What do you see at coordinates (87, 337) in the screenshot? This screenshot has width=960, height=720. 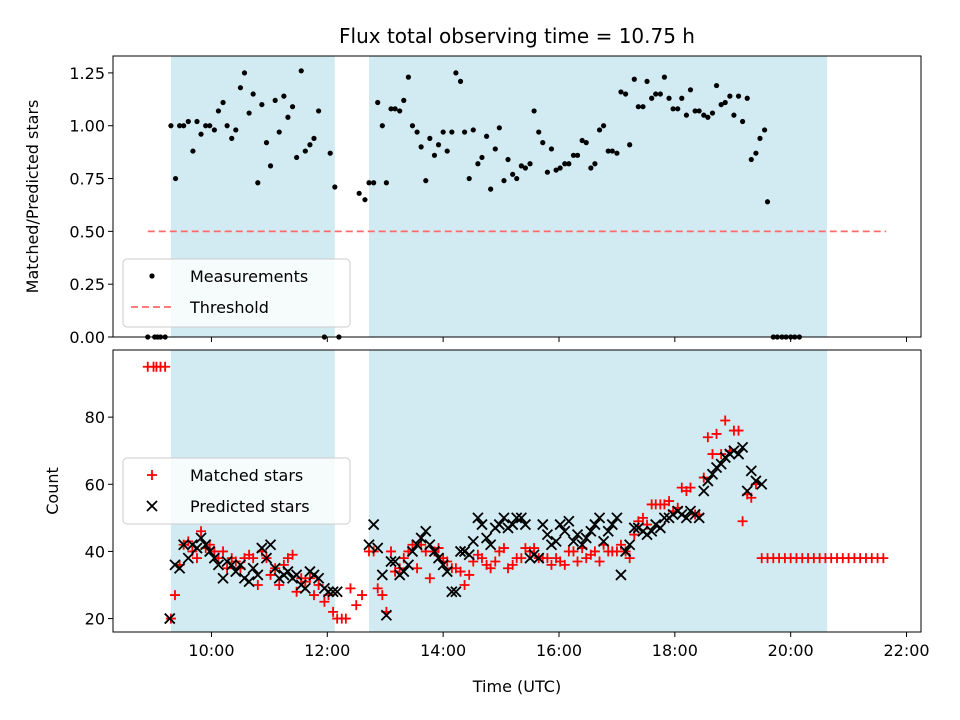 I see `y-tick-label: 0.00` at bounding box center [87, 337].